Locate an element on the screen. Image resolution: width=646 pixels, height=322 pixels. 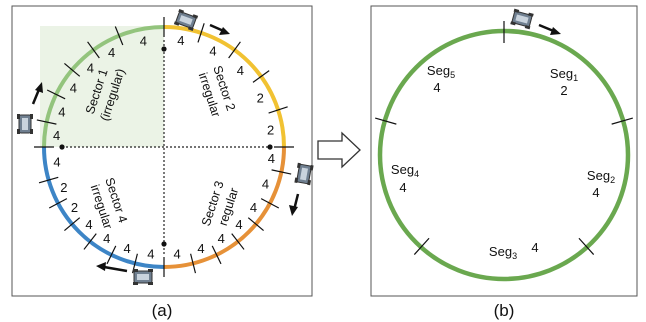
segment-label-4: Seg4 4 is located at coordinates (405, 178).